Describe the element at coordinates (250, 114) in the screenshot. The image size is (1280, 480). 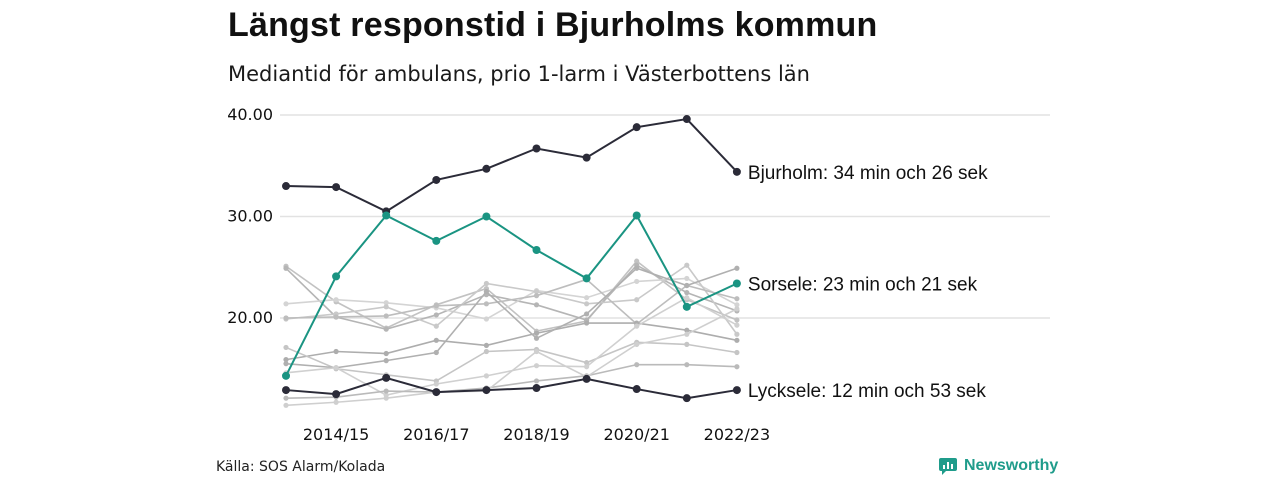
I see `y-tick-label: 40.00` at that location.